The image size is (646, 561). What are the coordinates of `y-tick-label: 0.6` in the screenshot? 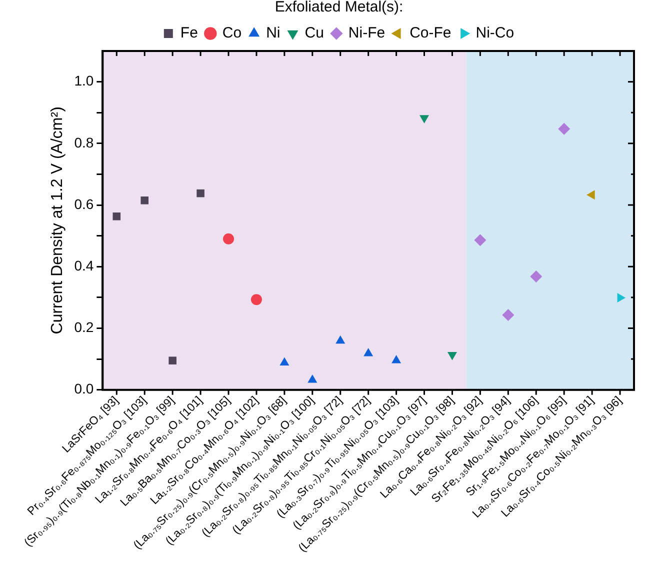 It's located at (84, 204).